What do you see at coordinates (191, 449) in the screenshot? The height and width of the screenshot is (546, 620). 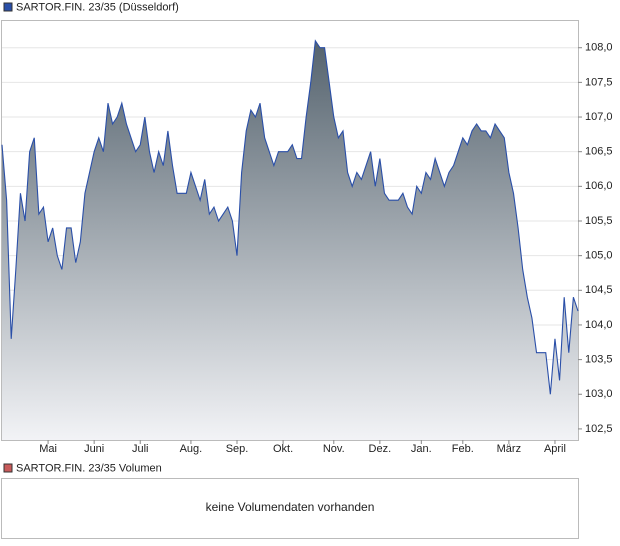 I see `x-tick-label: Aug.` at bounding box center [191, 449].